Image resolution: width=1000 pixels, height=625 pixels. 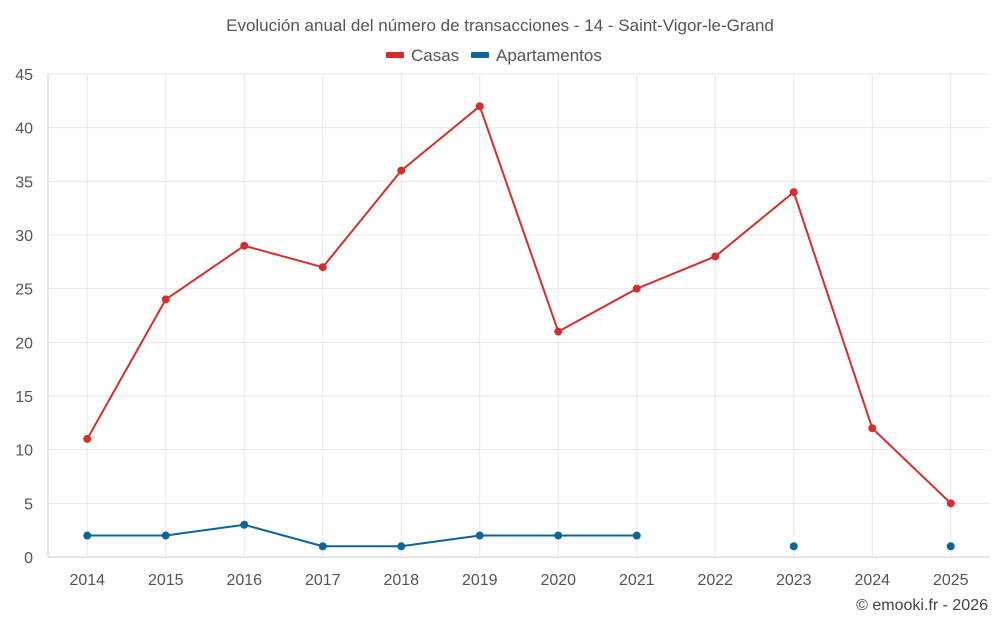 I want to click on x-tick-label: 2023, so click(x=794, y=580).